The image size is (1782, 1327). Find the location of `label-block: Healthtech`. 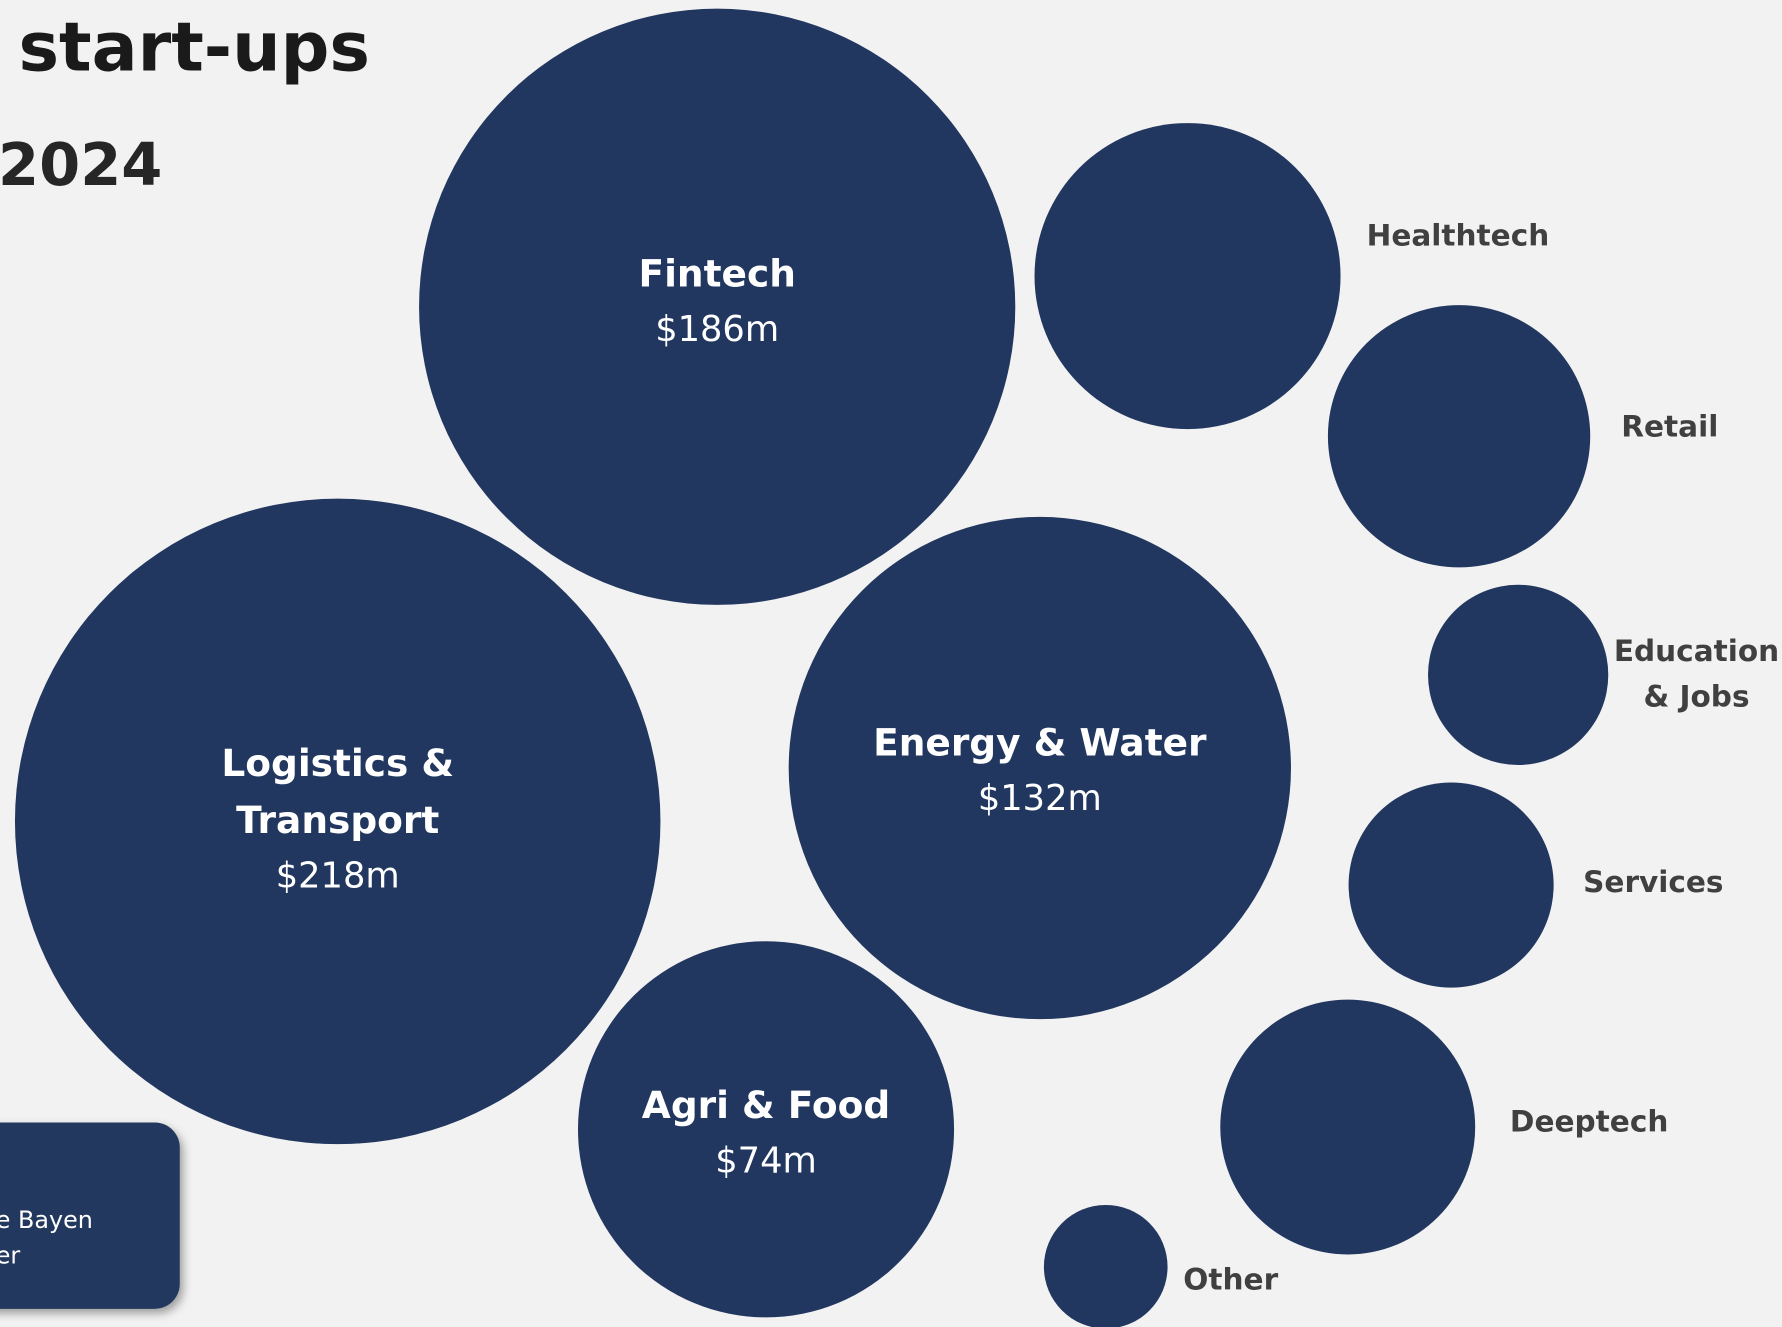

label-block: Healthtech is located at coordinates (1457, 236).